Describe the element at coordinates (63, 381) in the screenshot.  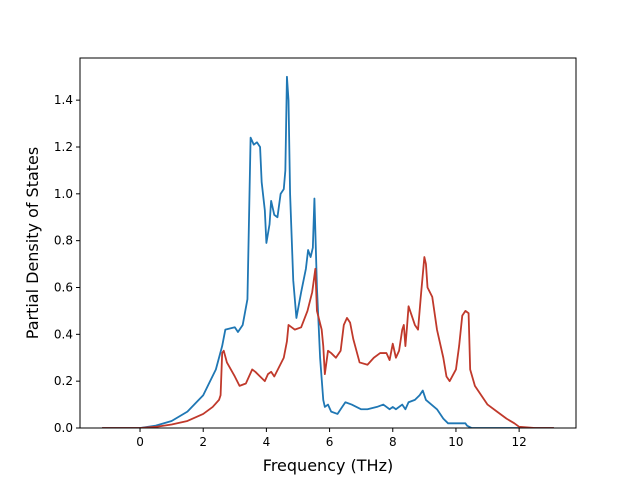
I see `y-tick-label: 0.2` at that location.